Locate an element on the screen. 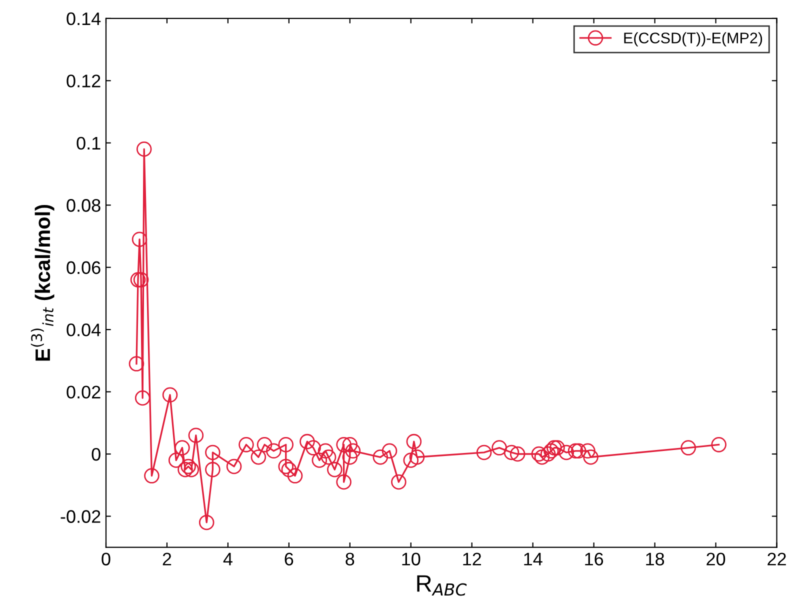 This screenshot has width=791, height=615. x-tick-label: 8 is located at coordinates (350, 559).